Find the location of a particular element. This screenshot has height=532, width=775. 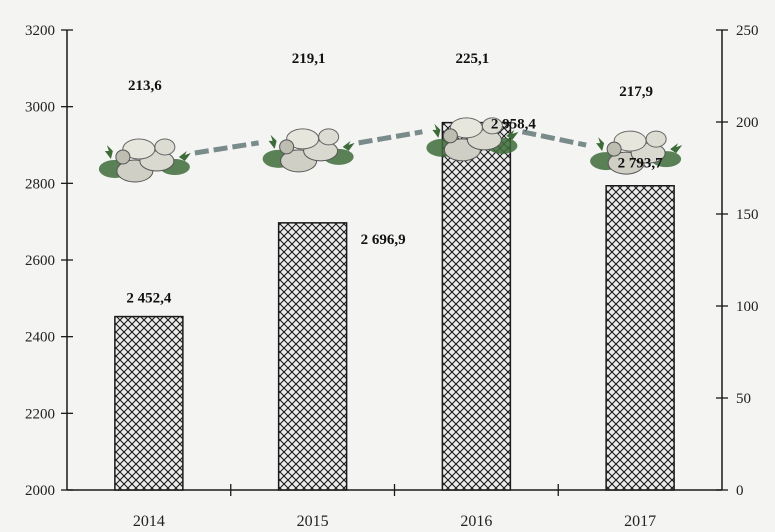

line-value-label: 217,9 is located at coordinates (636, 92).